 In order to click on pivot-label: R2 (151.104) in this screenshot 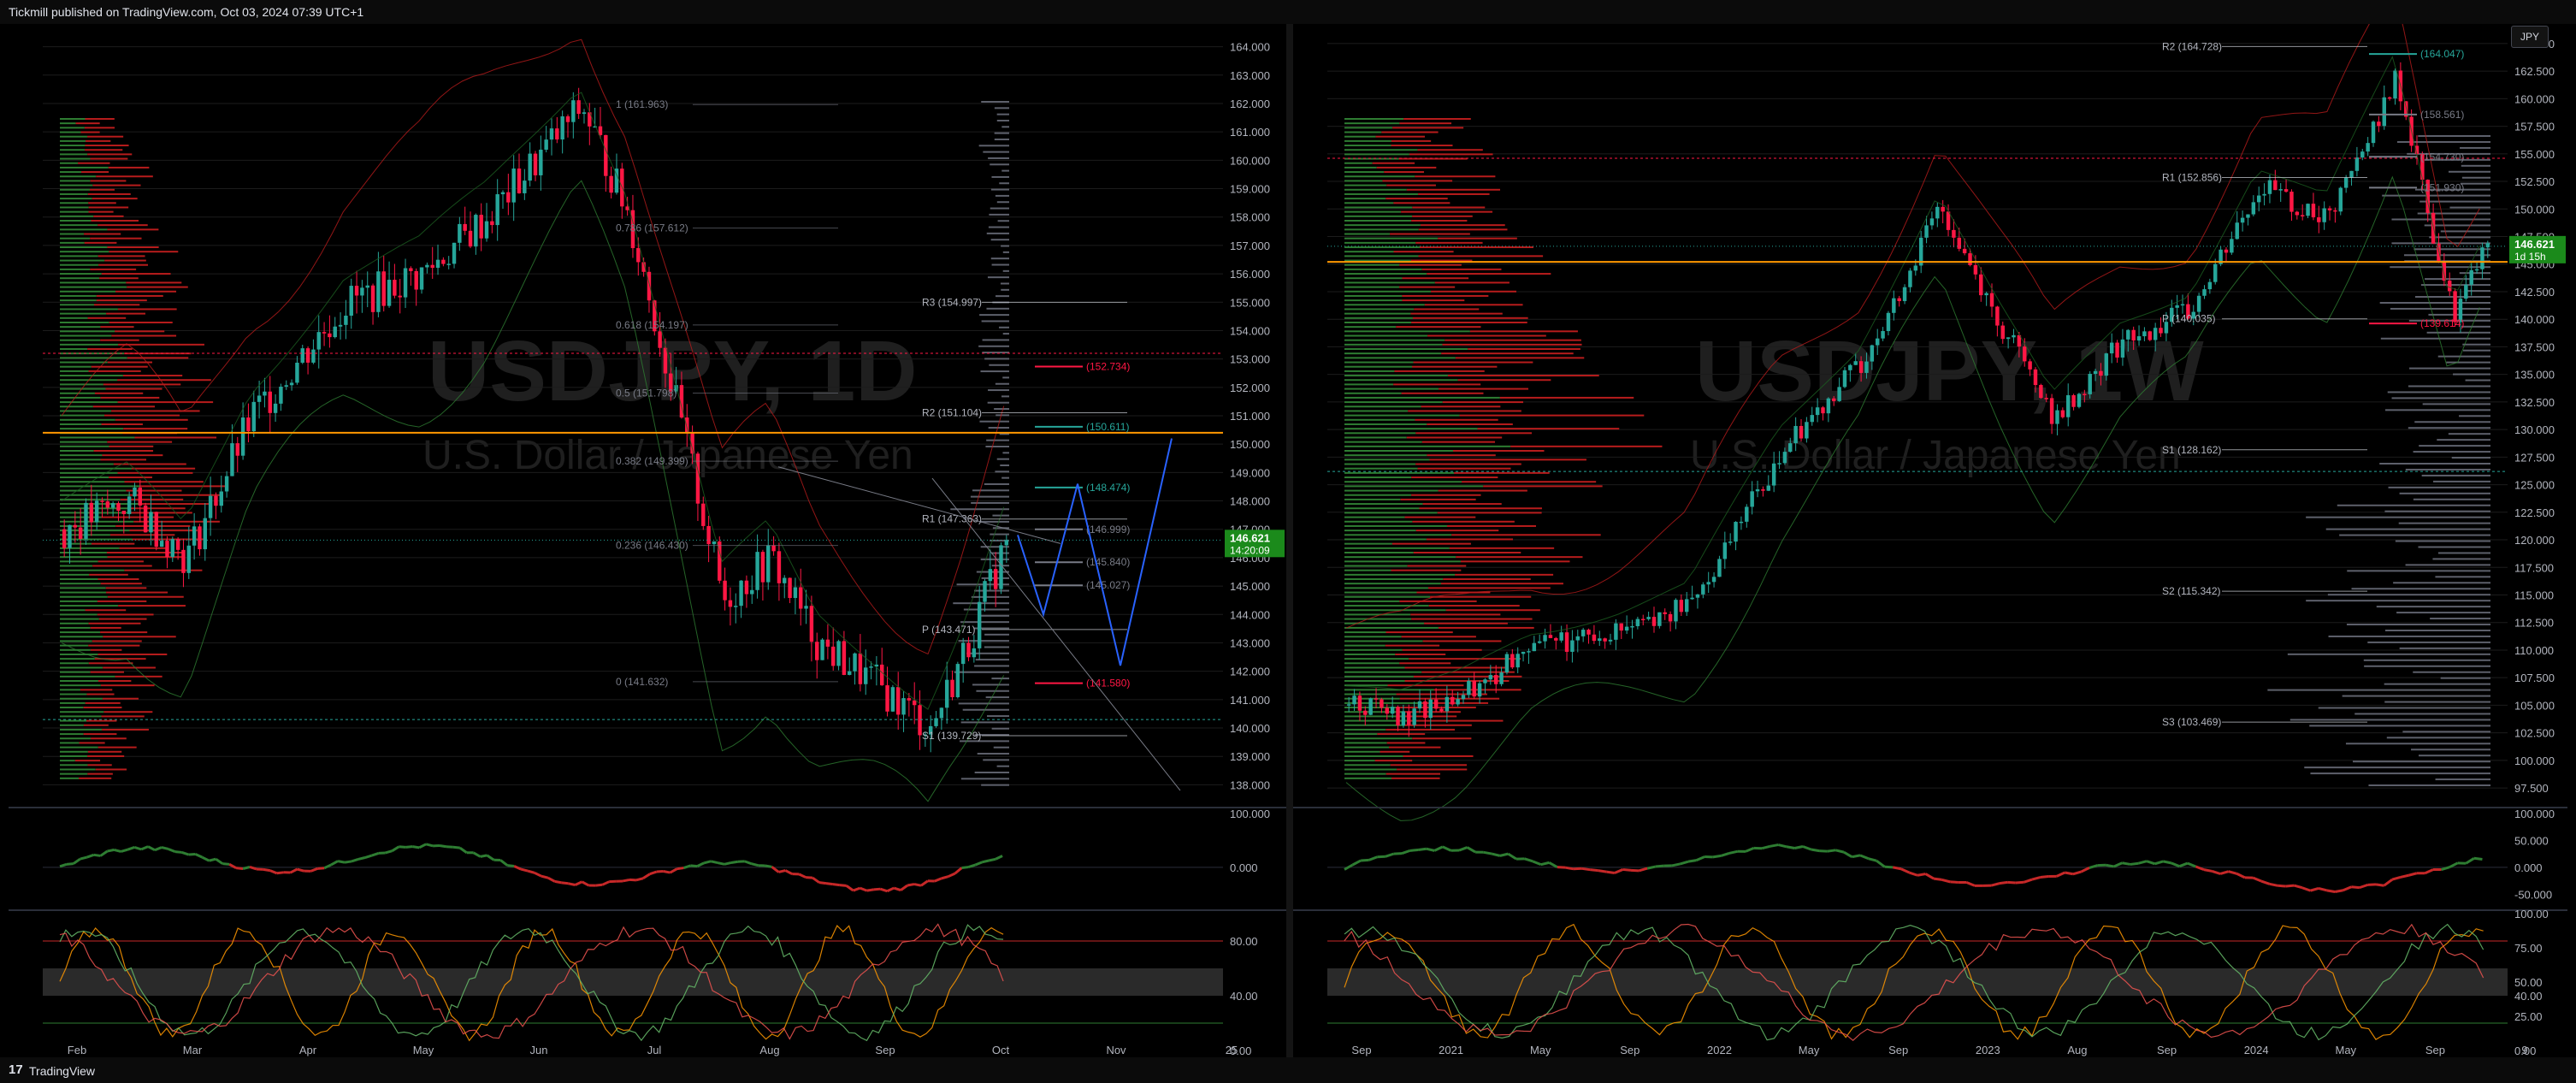, I will do `click(952, 413)`.